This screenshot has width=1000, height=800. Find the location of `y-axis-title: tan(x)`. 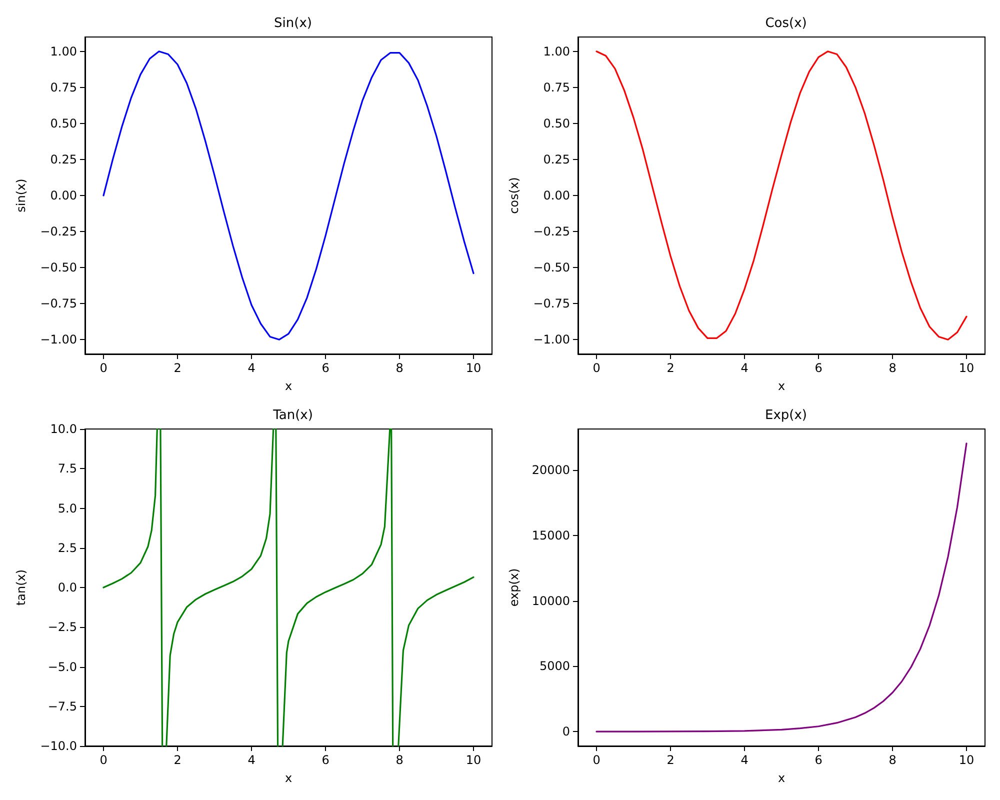

y-axis-title: tan(x) is located at coordinates (21, 587).